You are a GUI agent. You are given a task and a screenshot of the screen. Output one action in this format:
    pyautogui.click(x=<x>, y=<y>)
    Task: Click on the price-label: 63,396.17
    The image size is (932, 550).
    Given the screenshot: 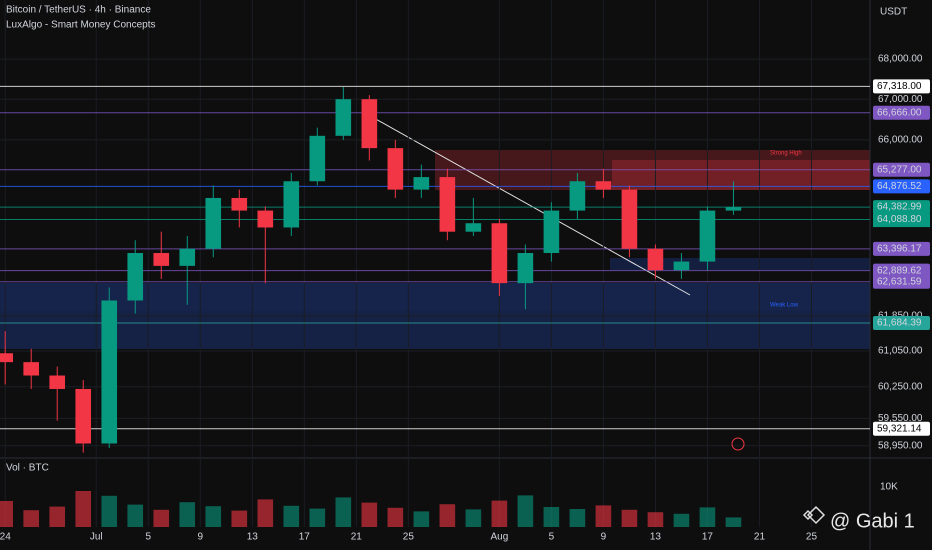 What is the action you would take?
    pyautogui.click(x=899, y=249)
    